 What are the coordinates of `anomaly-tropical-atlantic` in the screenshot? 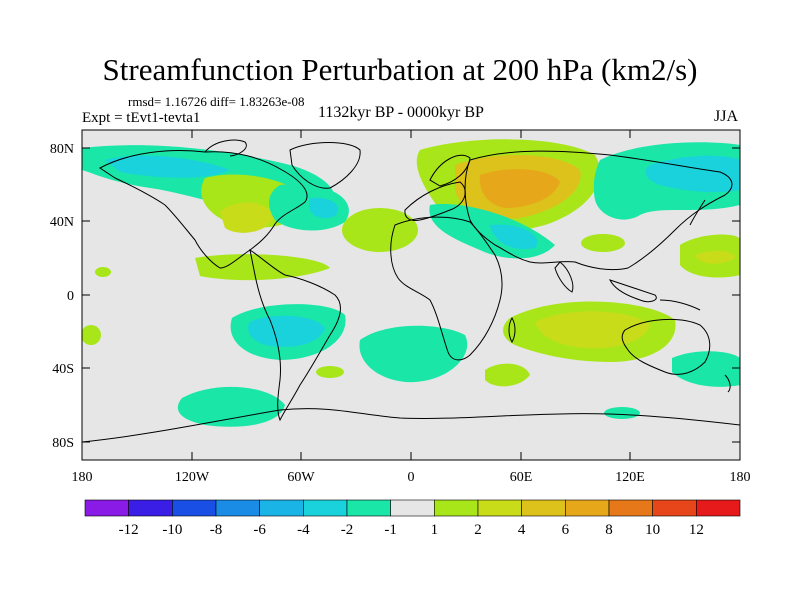 It's located at (262, 267).